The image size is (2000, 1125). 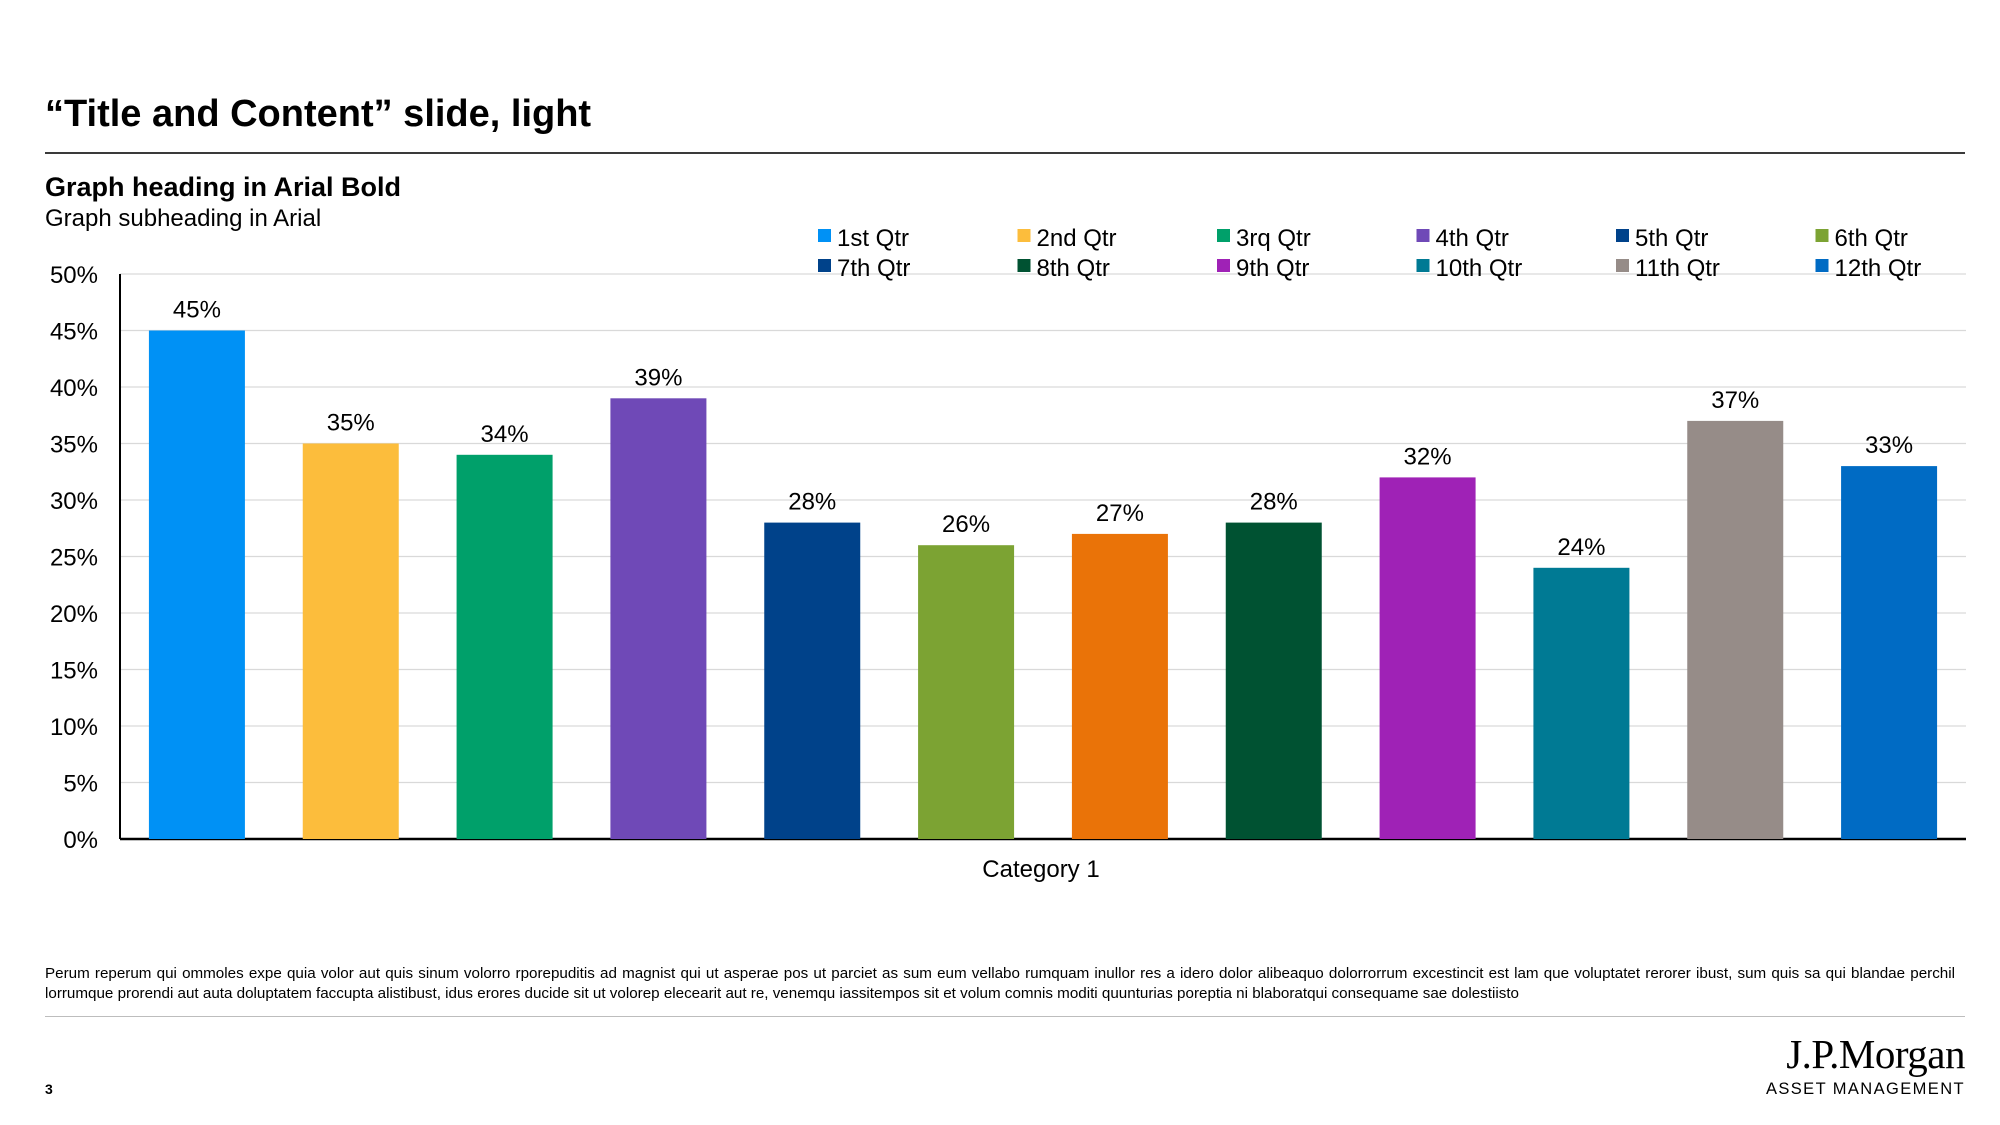 What do you see at coordinates (183, 218) in the screenshot?
I see `graph-subheading: Graph subheading in Arial` at bounding box center [183, 218].